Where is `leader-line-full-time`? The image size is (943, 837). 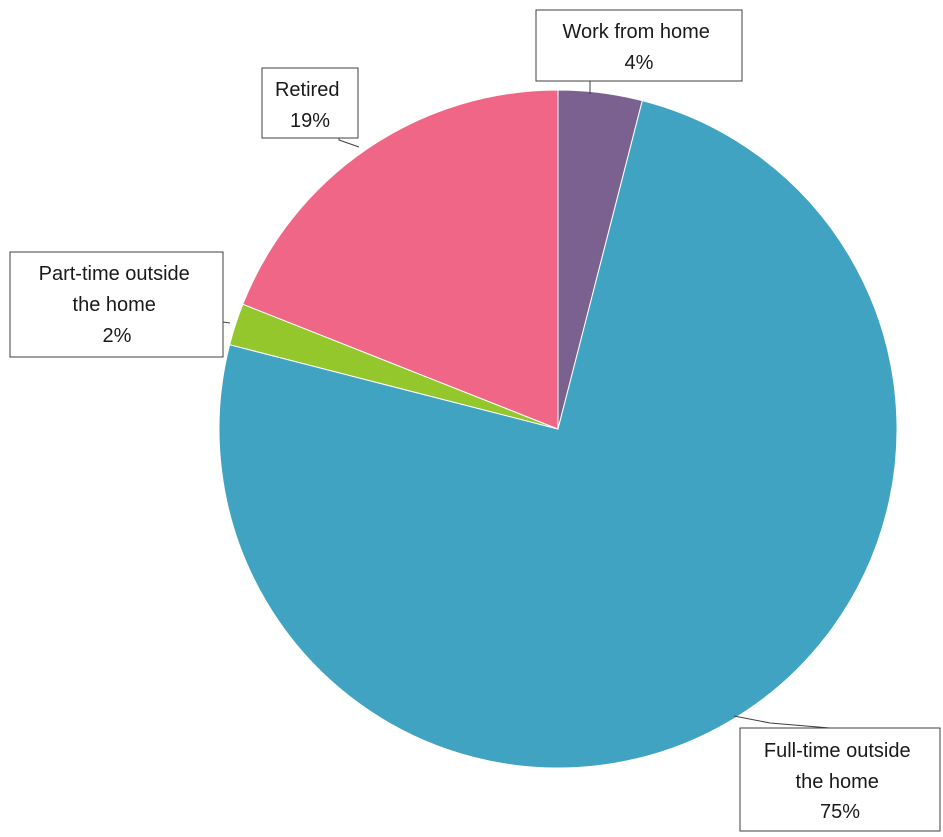 leader-line-full-time is located at coordinates (782, 722).